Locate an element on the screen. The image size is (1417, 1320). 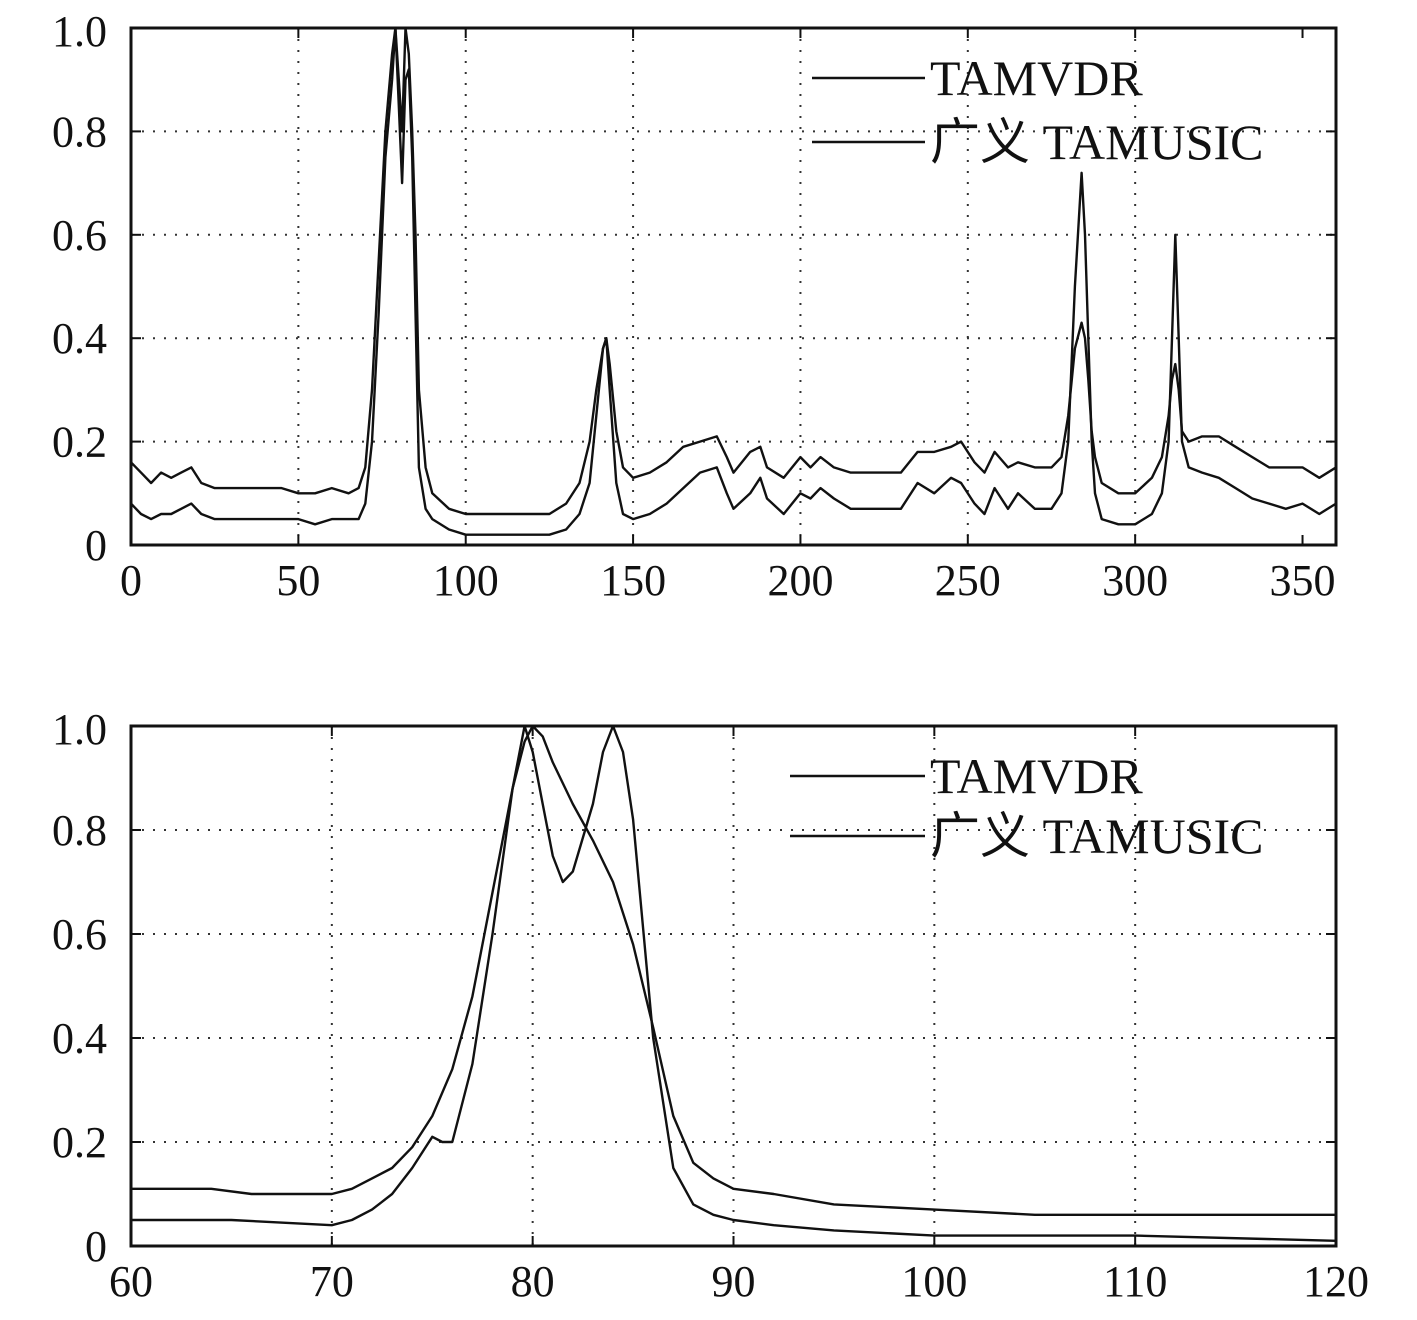
x-tick-label: 120 is located at coordinates (1336, 1281).